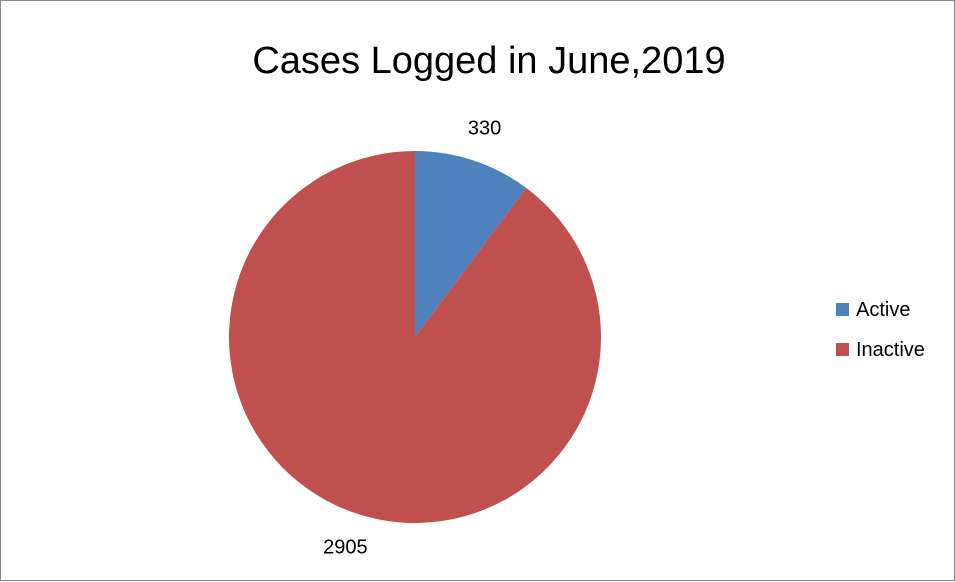 The image size is (955, 582). What do you see at coordinates (890, 350) in the screenshot?
I see `legend-label-inactive: Inactive` at bounding box center [890, 350].